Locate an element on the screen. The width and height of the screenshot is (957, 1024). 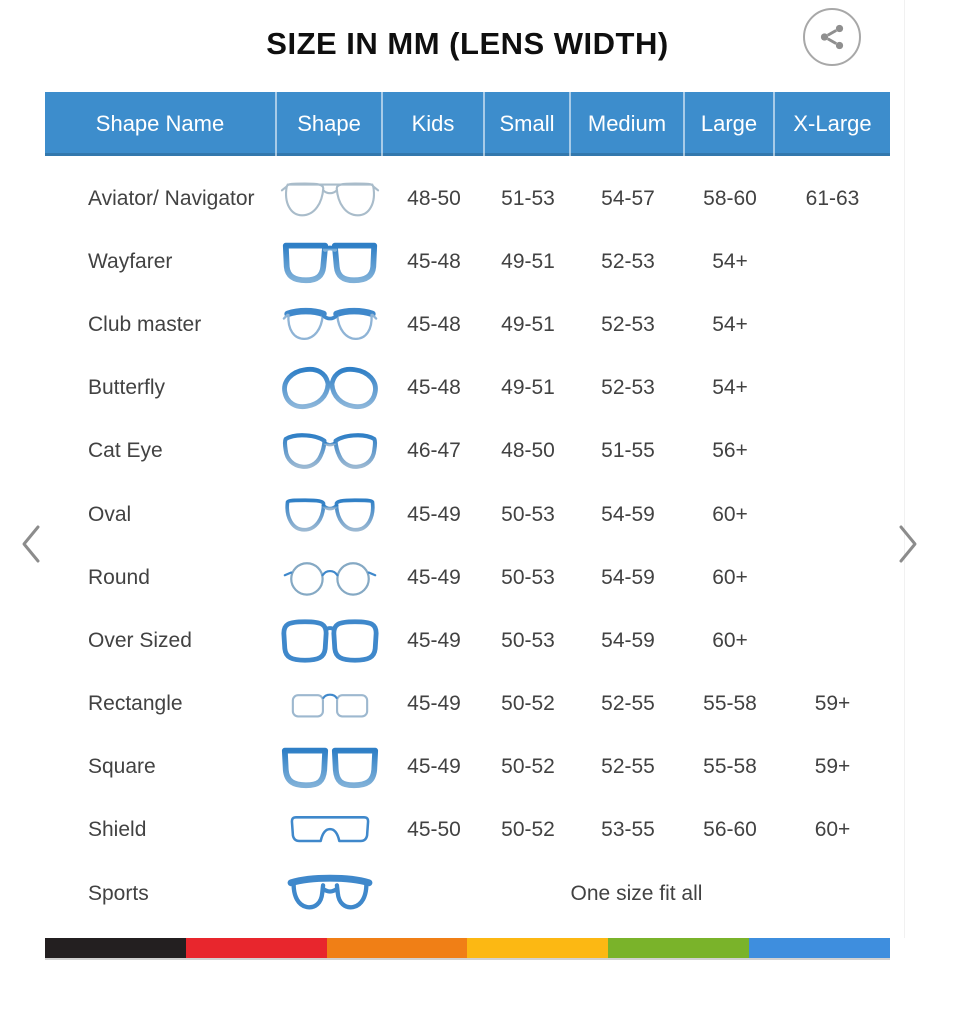
table-row: Rectangle 45-49 50-52 52-55 55-58 59+ is located at coordinates (467, 704).